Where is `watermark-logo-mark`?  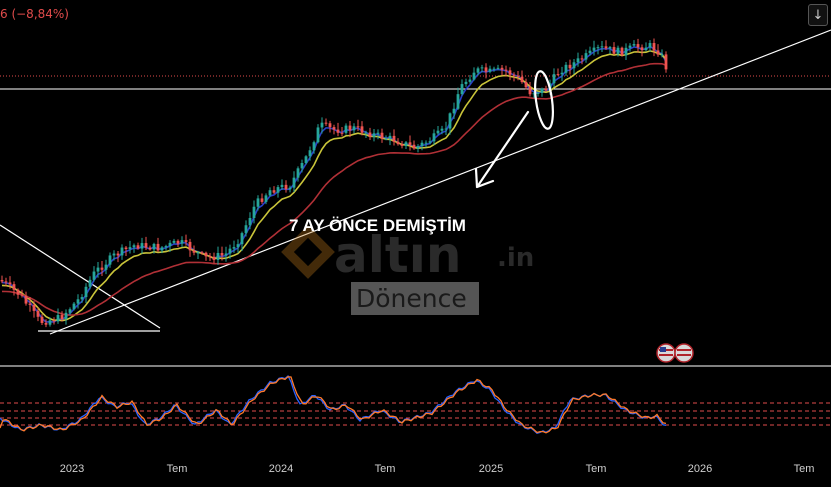
watermark-logo-mark is located at coordinates (308, 252).